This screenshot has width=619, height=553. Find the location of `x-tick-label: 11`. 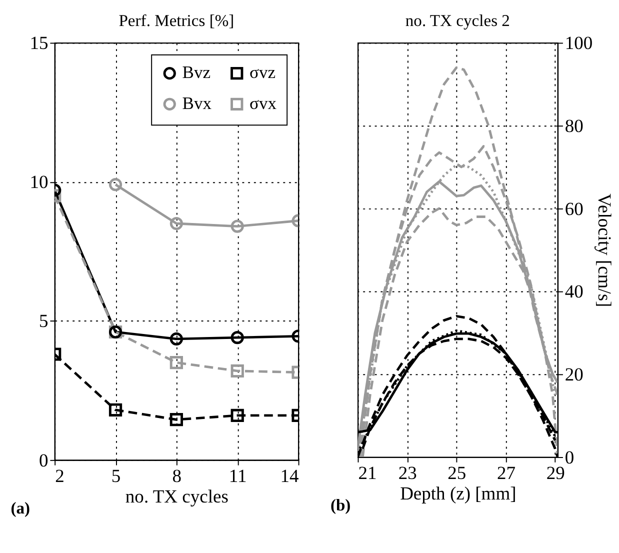

x-tick-label: 11 is located at coordinates (237, 476).